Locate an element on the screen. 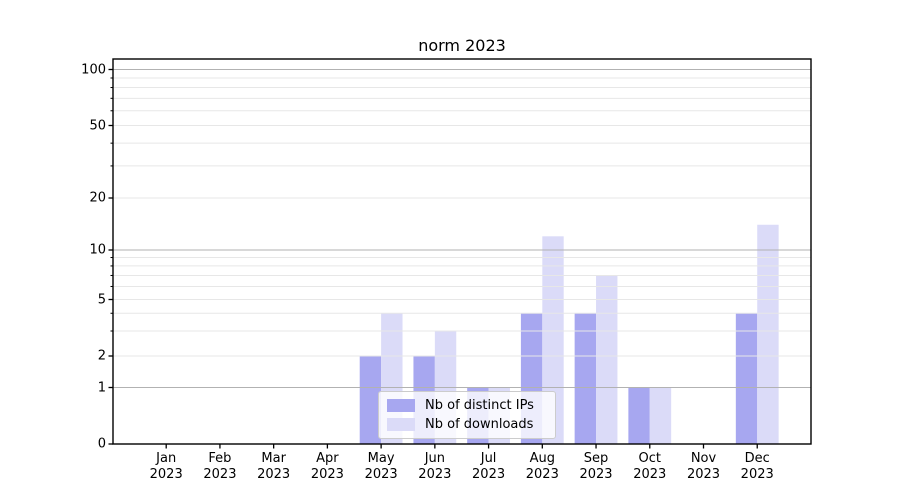 Image resolution: width=900 pixels, height=500 pixels. bar-nb-of-distinct-ips-may-2023 is located at coordinates (370, 400).